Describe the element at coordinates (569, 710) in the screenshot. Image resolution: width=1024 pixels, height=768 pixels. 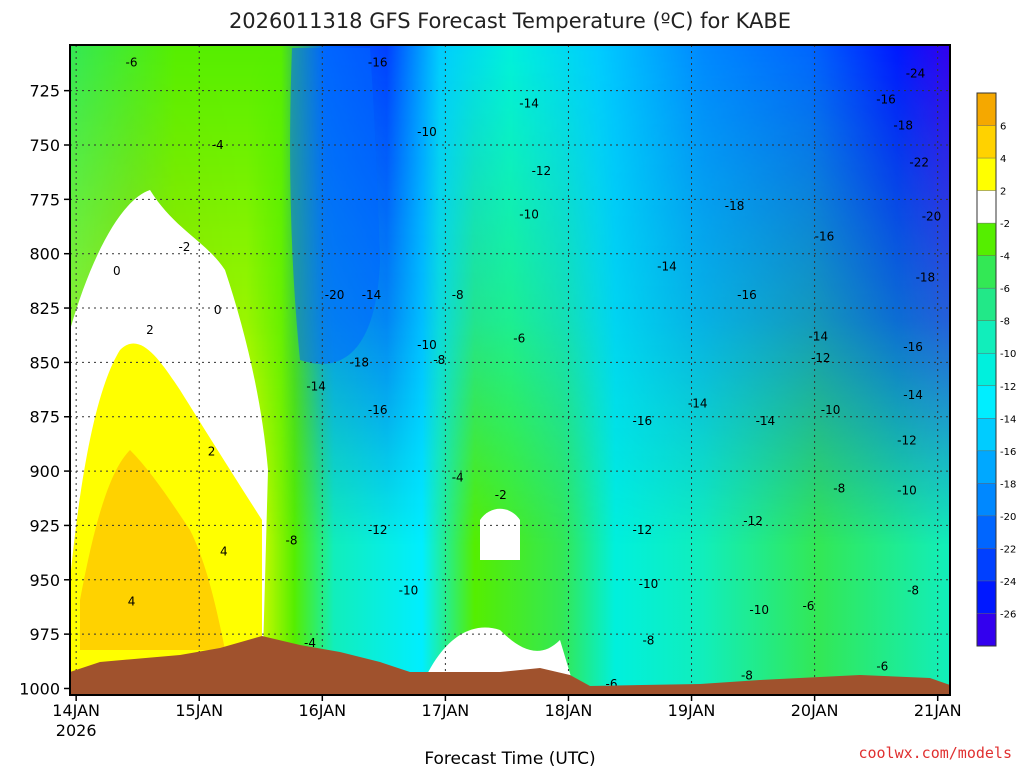
I see `x-tick-label-4: 18JAN` at that location.